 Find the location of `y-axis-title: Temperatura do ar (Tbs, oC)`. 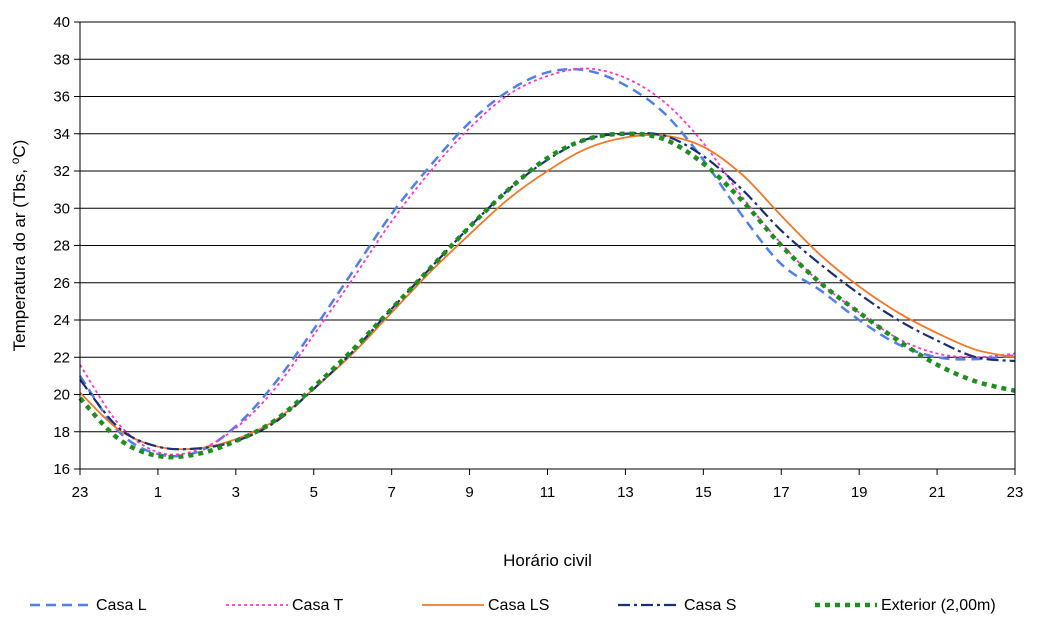

y-axis-title: Temperatura do ar (Tbs, oC) is located at coordinates (18, 246).